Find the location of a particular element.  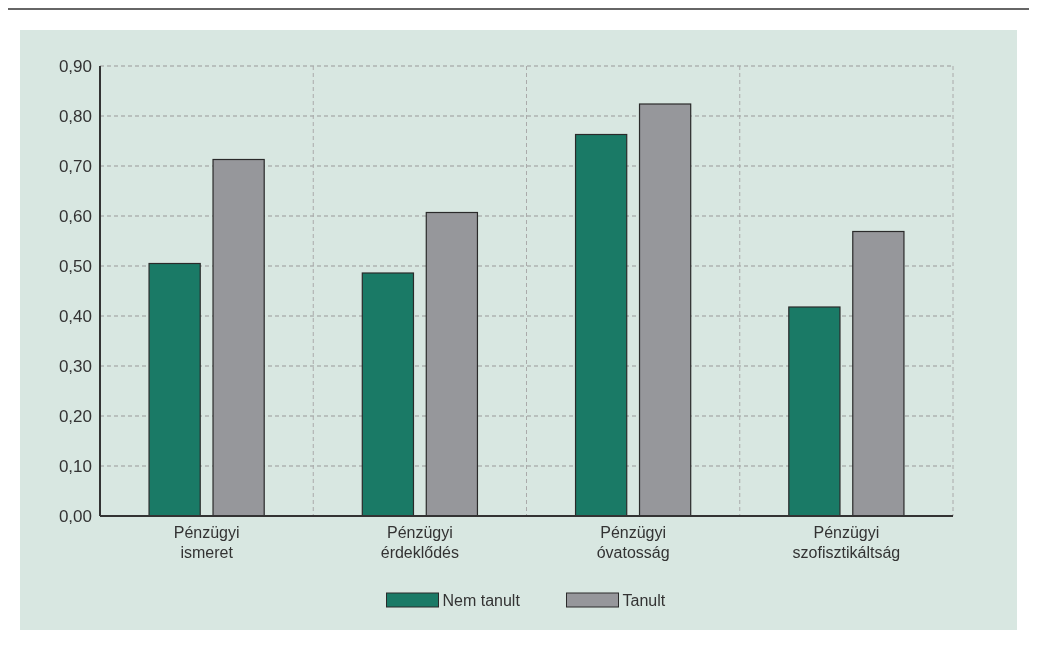

y-tick-label: 0,40 is located at coordinates (75, 316).